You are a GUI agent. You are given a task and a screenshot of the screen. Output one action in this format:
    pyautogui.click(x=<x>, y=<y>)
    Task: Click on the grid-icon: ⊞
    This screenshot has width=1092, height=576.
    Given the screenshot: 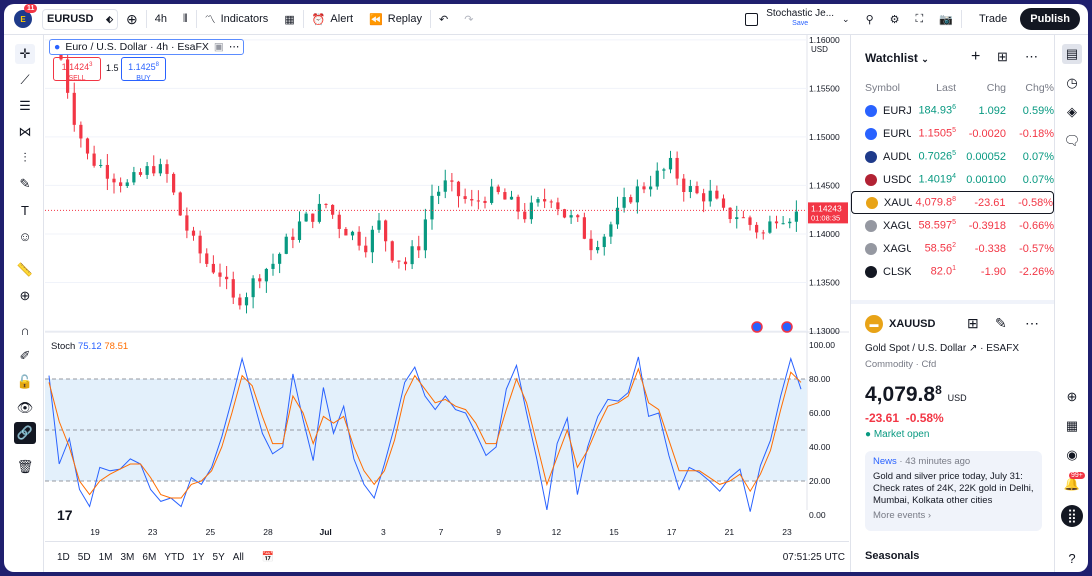 What is the action you would take?
    pyautogui.click(x=973, y=323)
    